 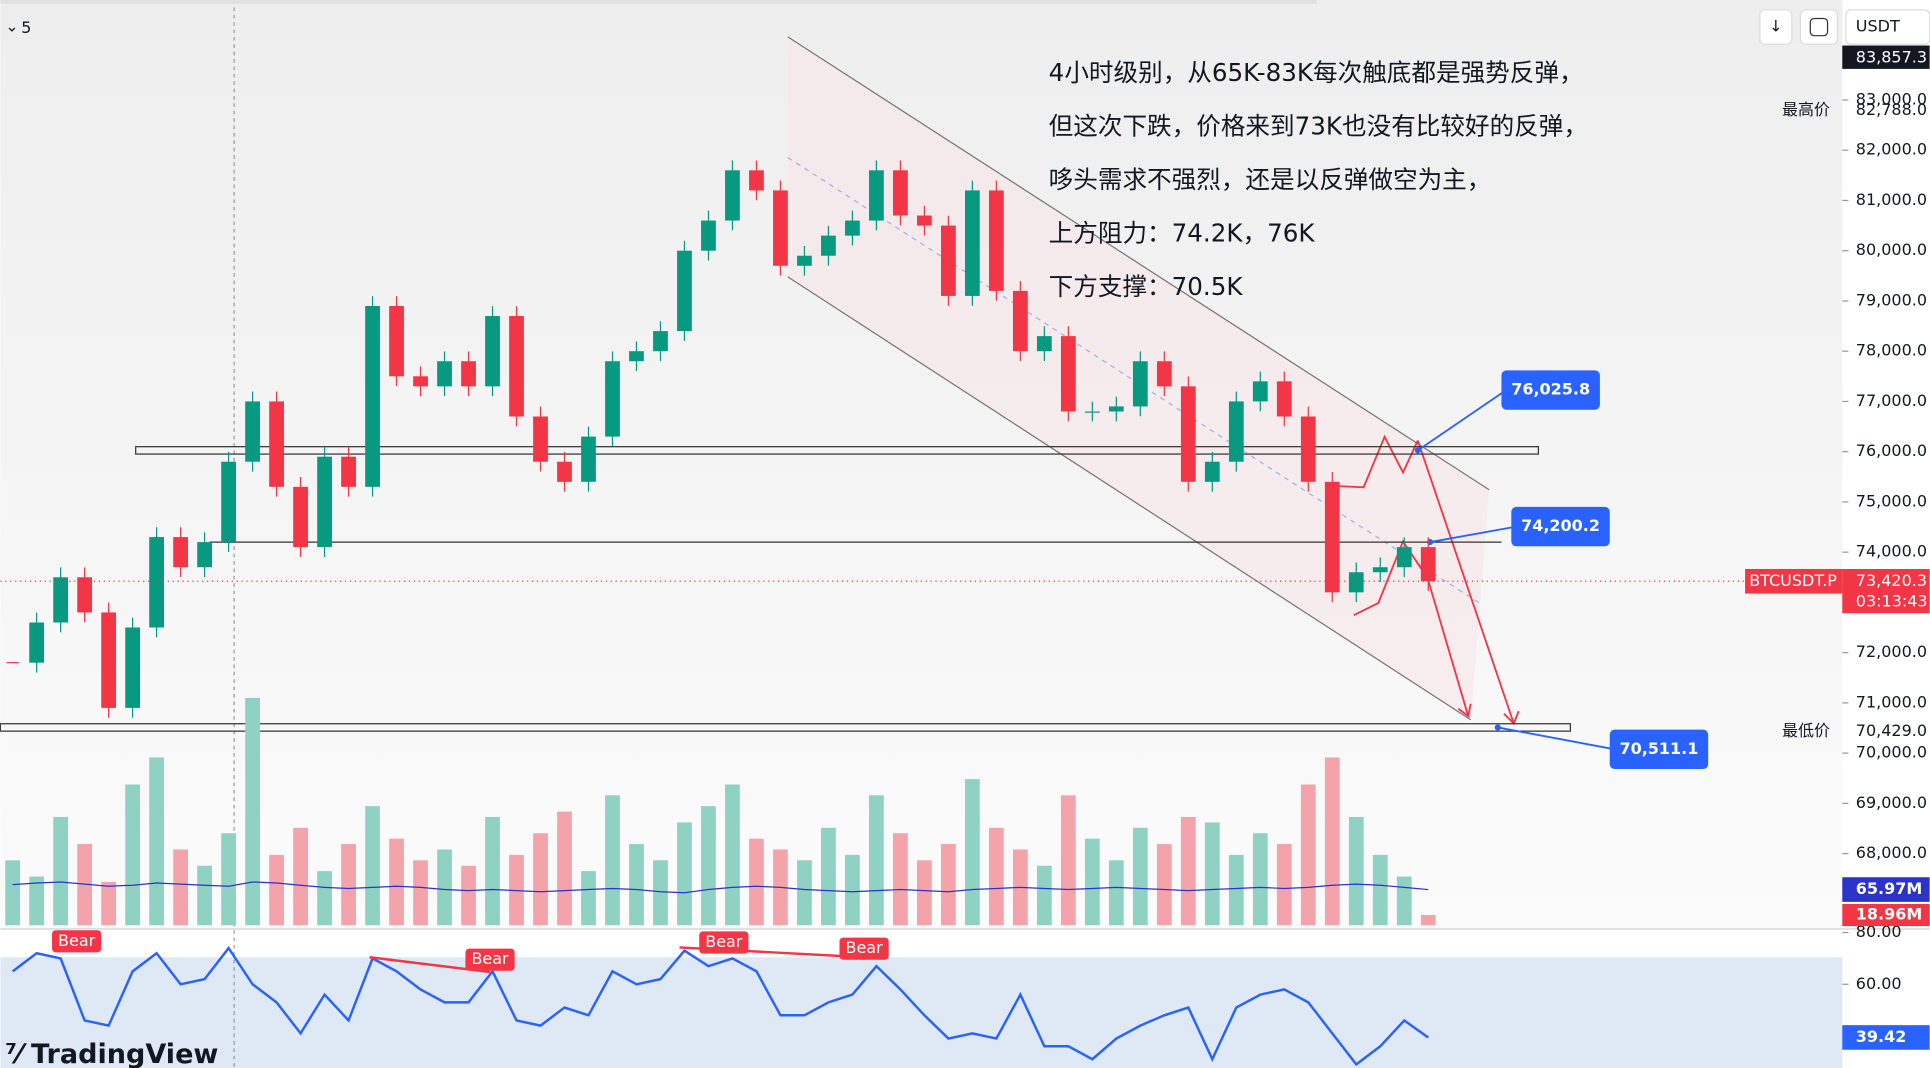 I want to click on interval: 5, so click(x=26, y=27).